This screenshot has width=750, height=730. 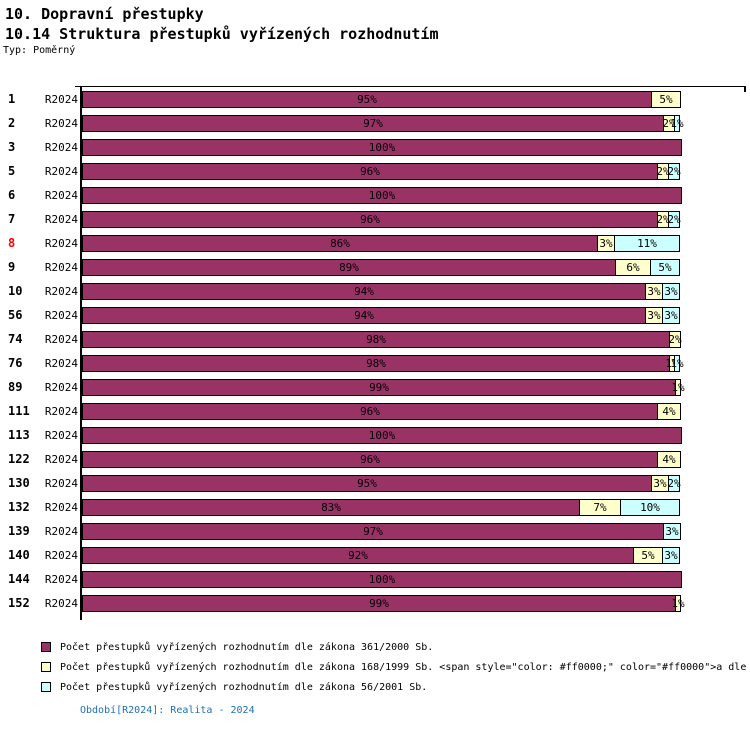 I want to click on bar-segment-361-2000: 92%, so click(x=358, y=555).